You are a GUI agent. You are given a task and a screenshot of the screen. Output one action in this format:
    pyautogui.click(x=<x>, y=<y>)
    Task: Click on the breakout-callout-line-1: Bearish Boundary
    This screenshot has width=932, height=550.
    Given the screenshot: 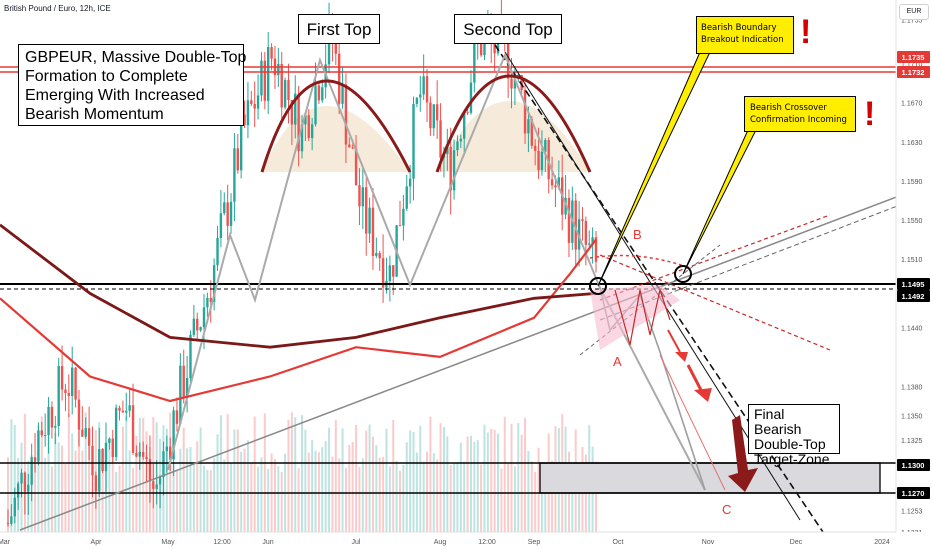 What is the action you would take?
    pyautogui.click(x=739, y=28)
    